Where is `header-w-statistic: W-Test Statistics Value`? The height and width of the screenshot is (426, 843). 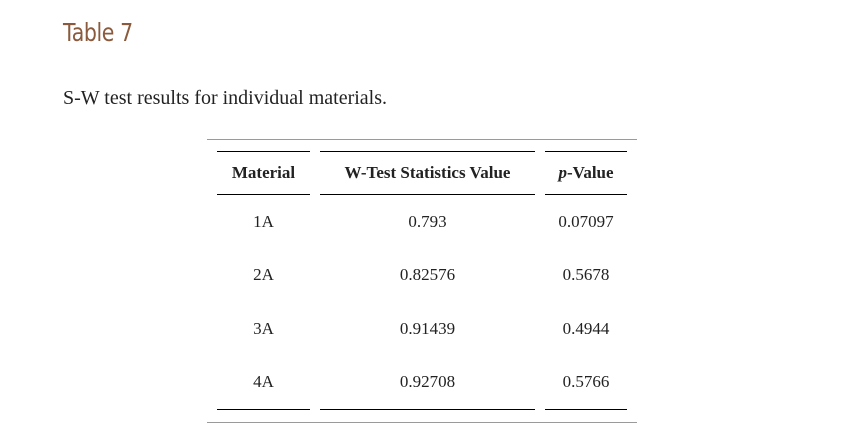 header-w-statistic: W-Test Statistics Value is located at coordinates (427, 173).